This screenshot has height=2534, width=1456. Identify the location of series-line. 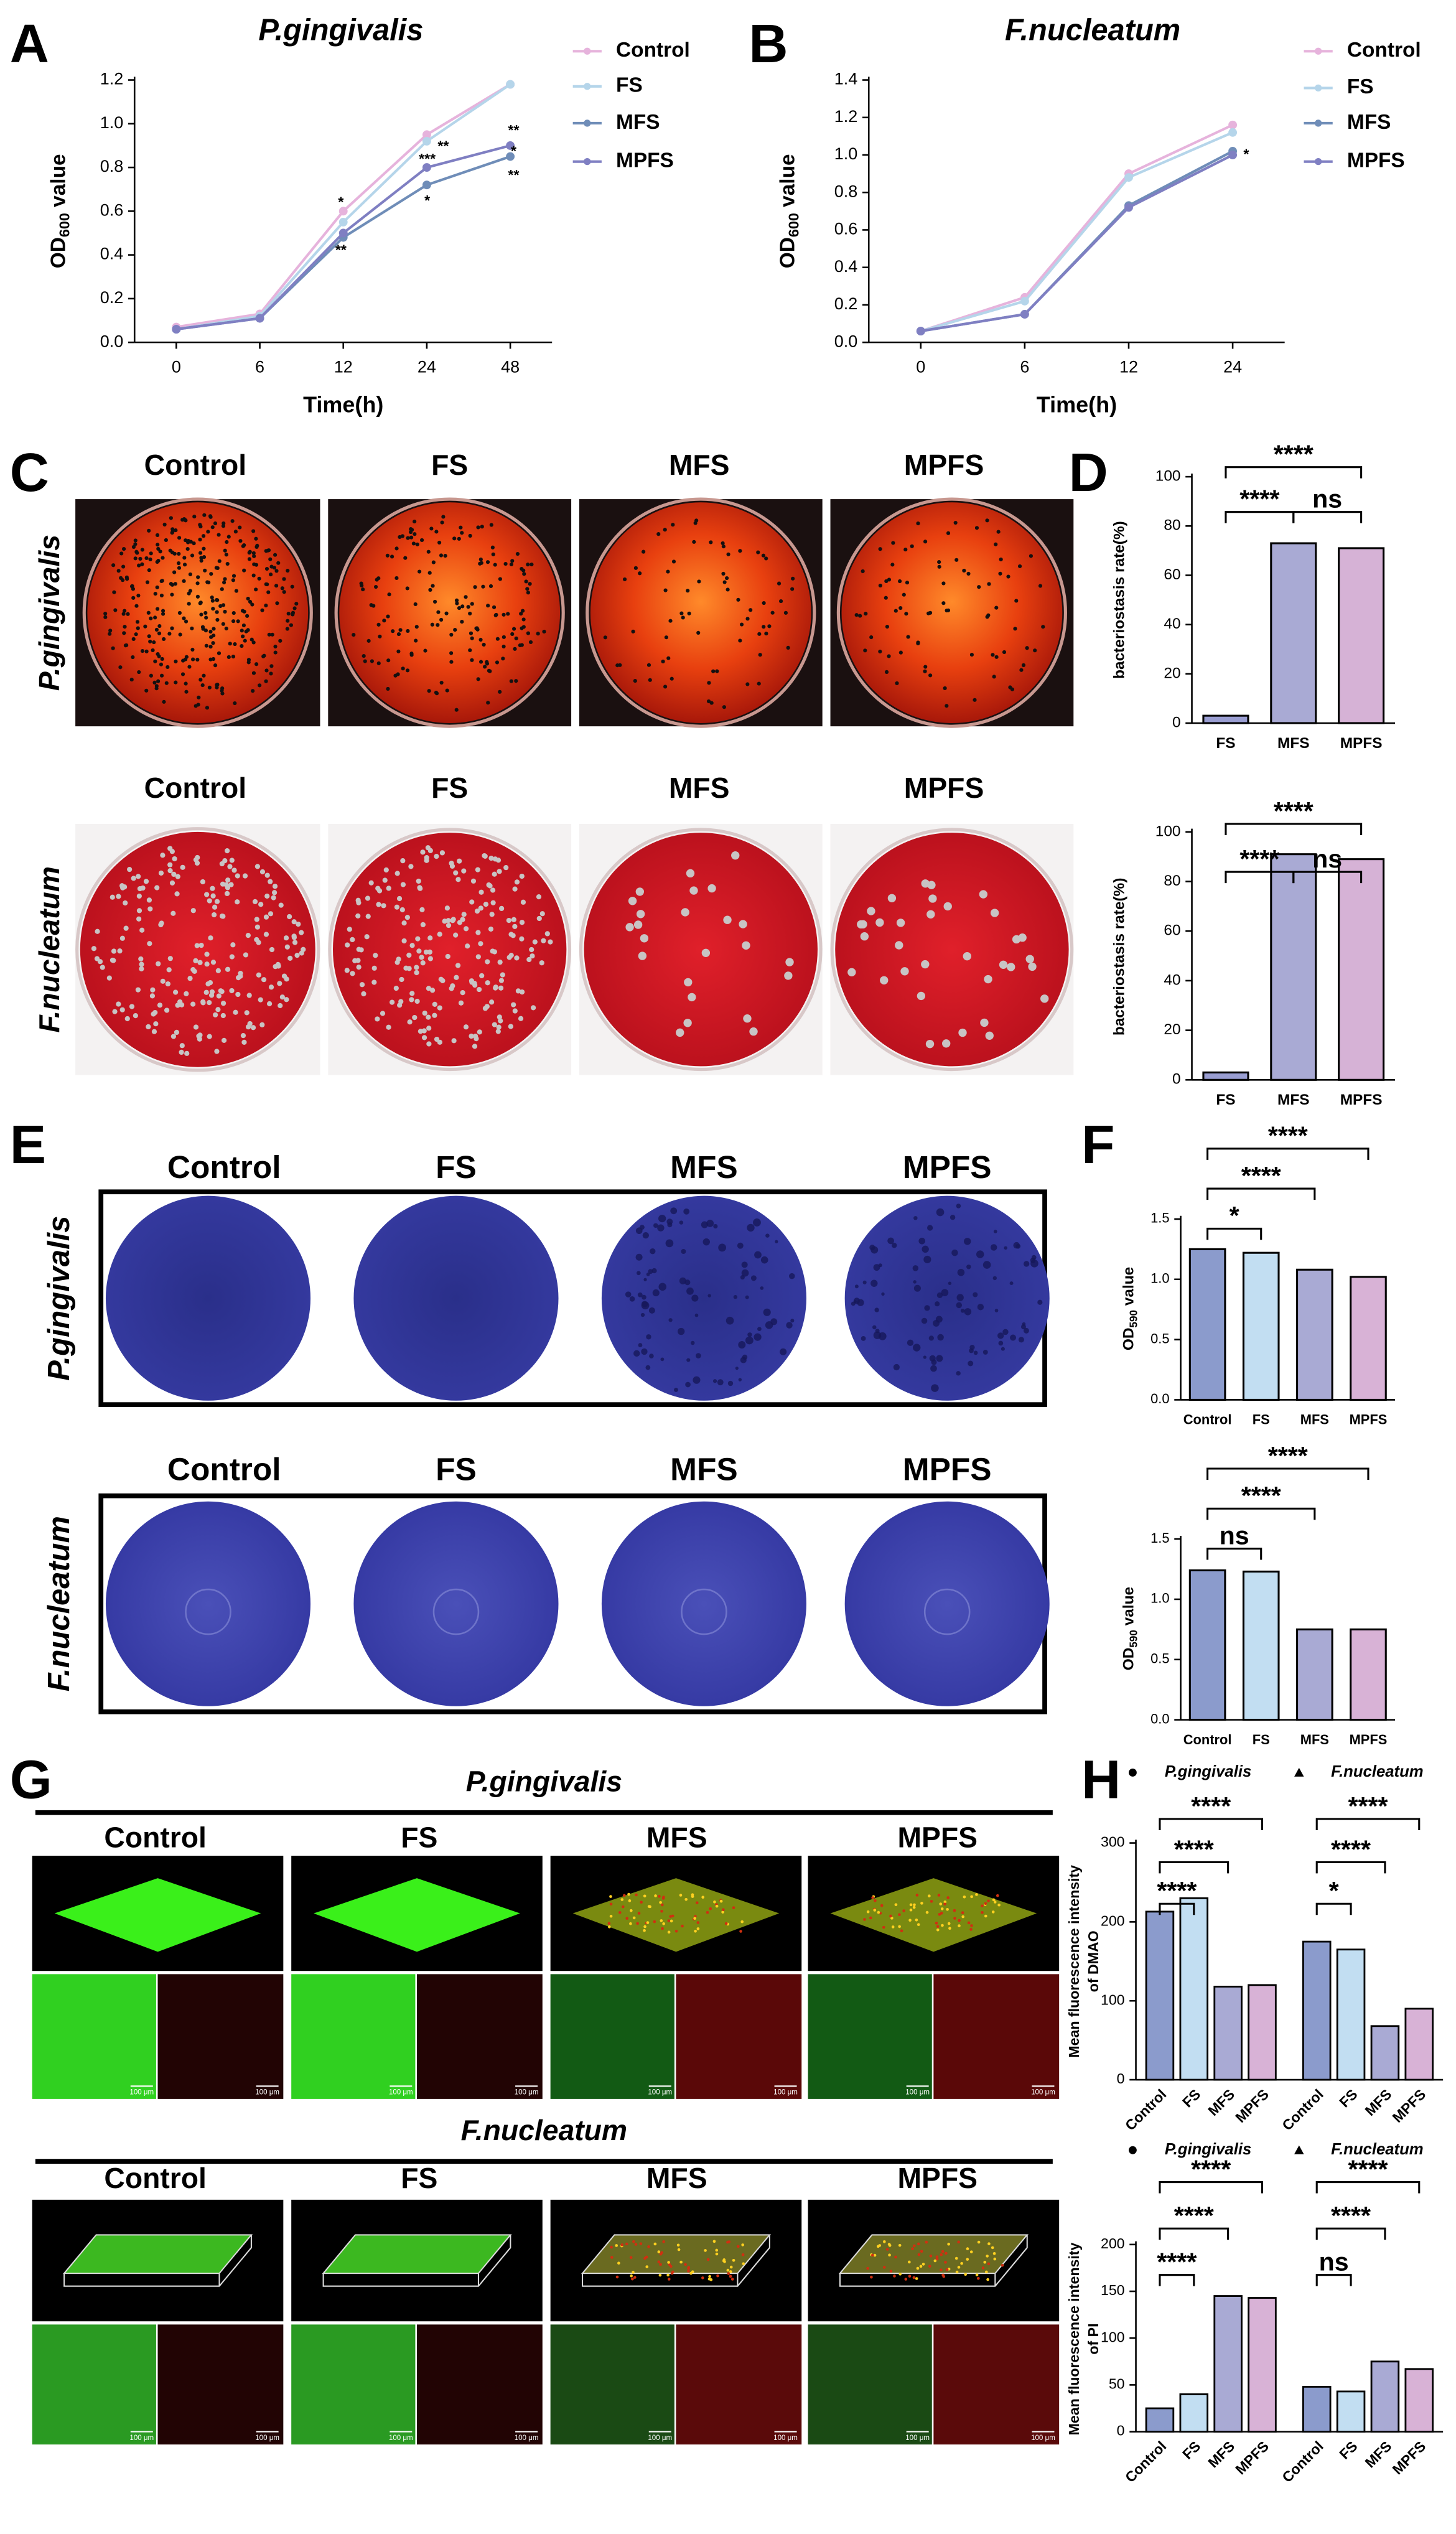
(1076, 228).